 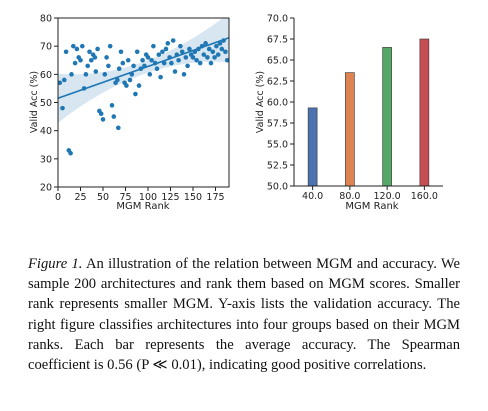 What do you see at coordinates (277, 145) in the screenshot?
I see `y-tick-label: 55.0` at bounding box center [277, 145].